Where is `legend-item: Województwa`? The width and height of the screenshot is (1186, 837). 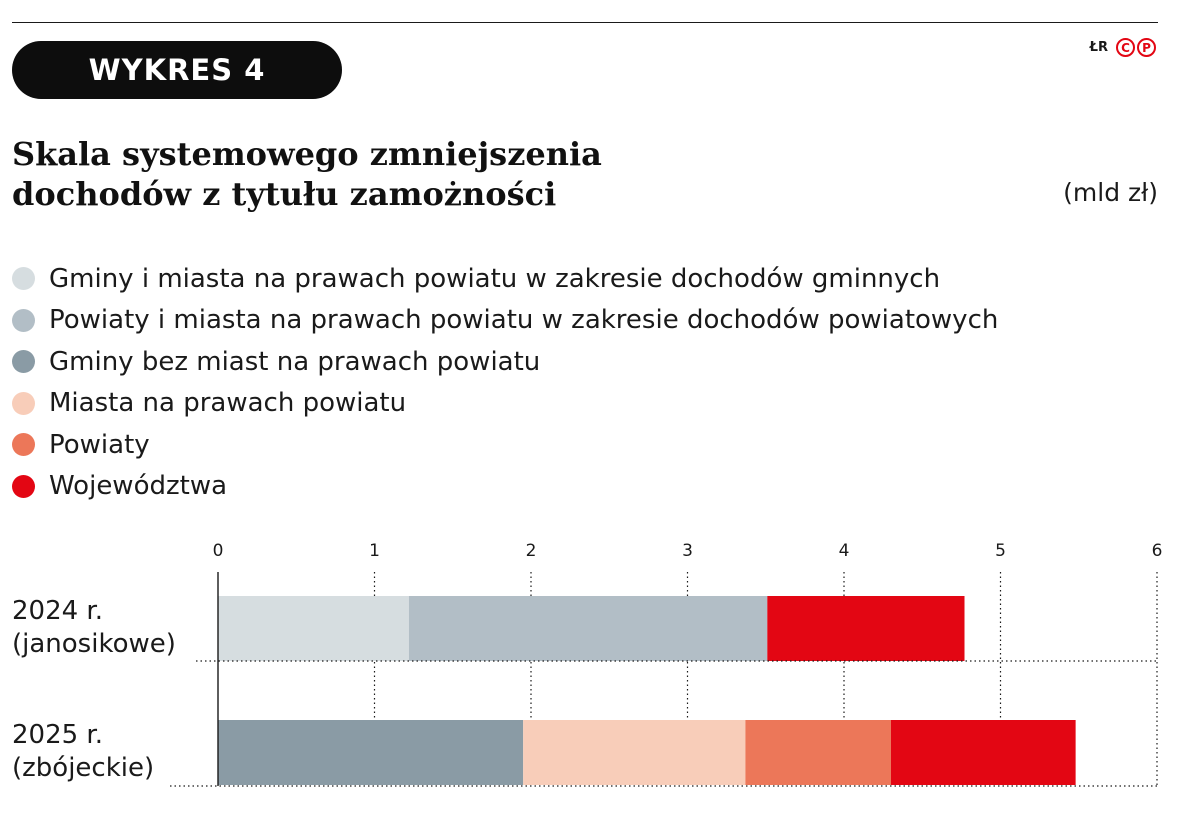 legend-item: Województwa is located at coordinates (505, 487).